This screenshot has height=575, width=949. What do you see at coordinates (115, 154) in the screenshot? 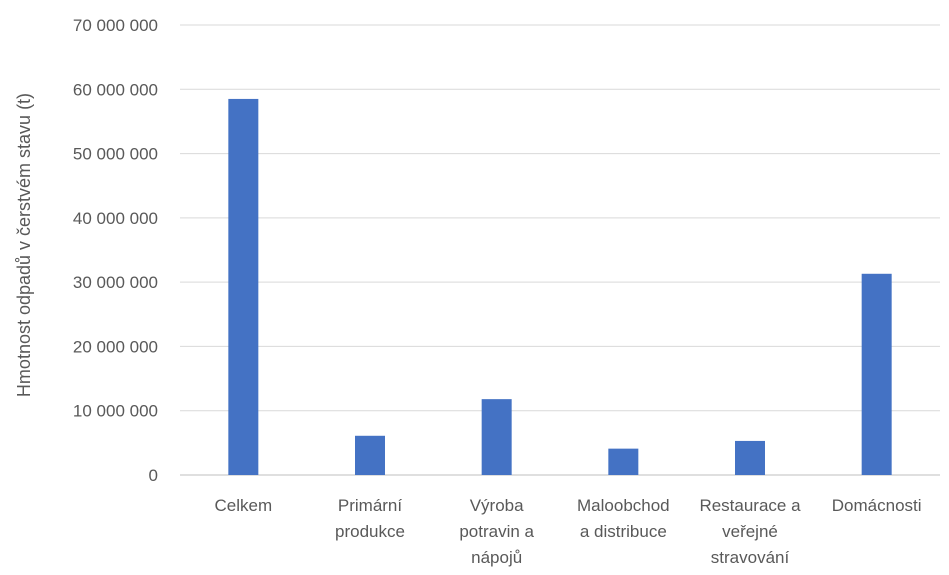
I see `y-tick-label: 50 000 000` at bounding box center [115, 154].